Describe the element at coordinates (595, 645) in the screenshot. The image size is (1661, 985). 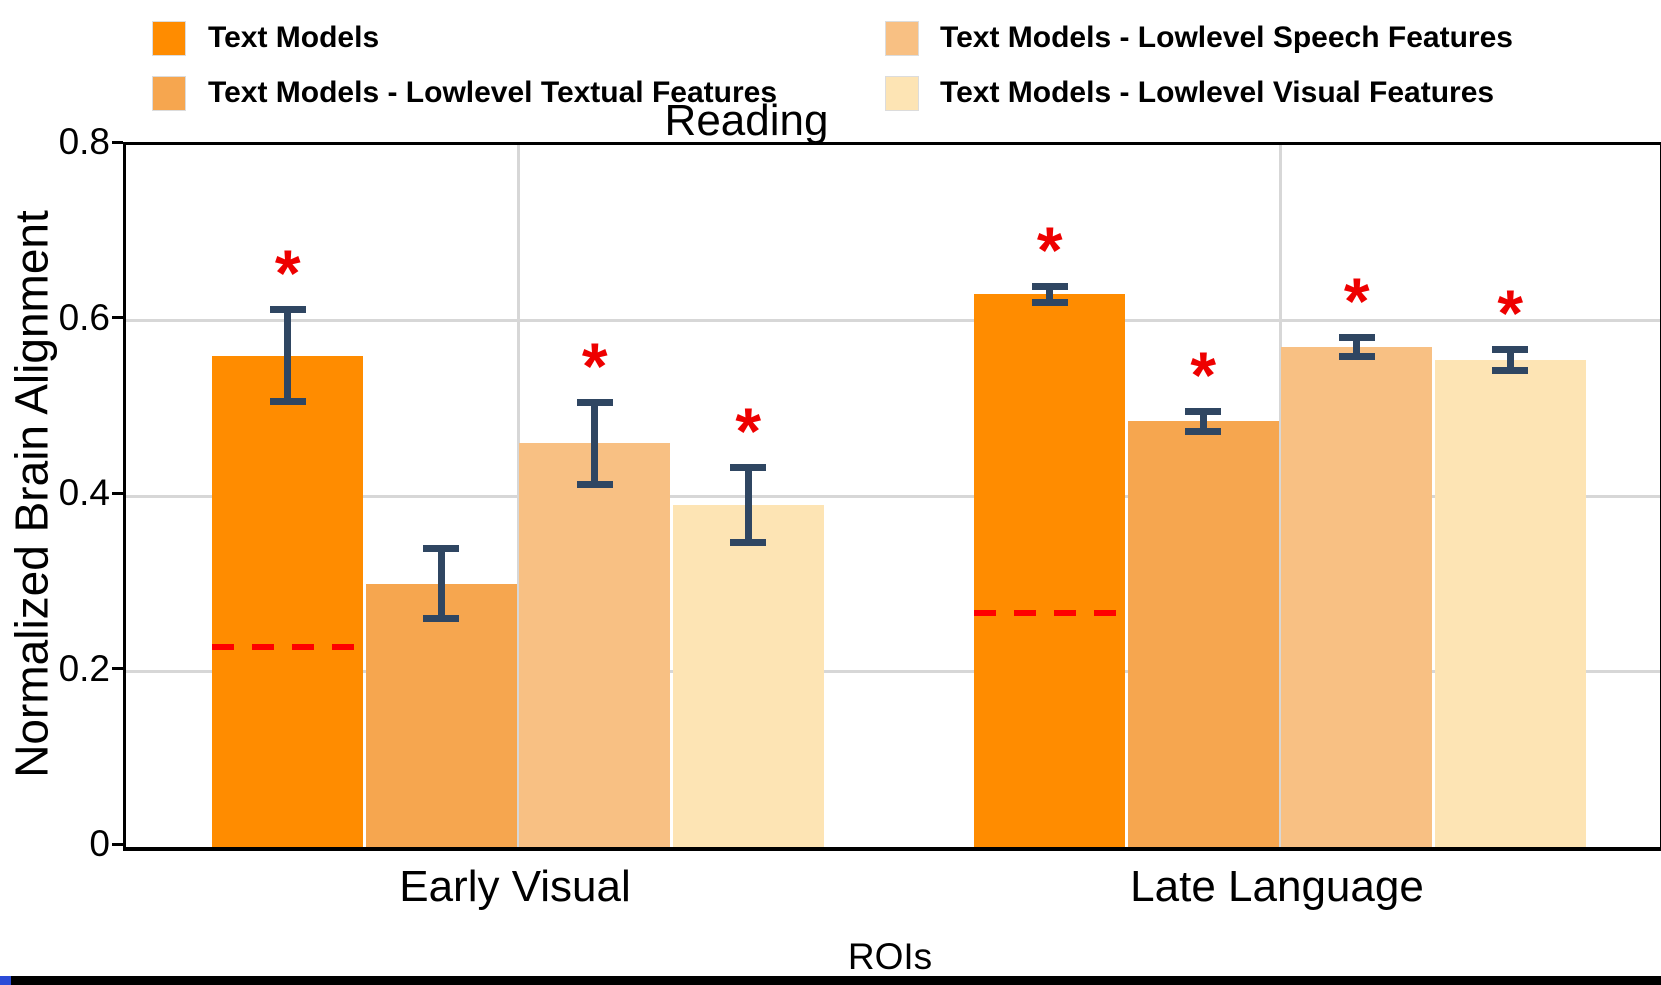
I see `bar-early-visual-text-models-lowlevel-speech-features` at that location.